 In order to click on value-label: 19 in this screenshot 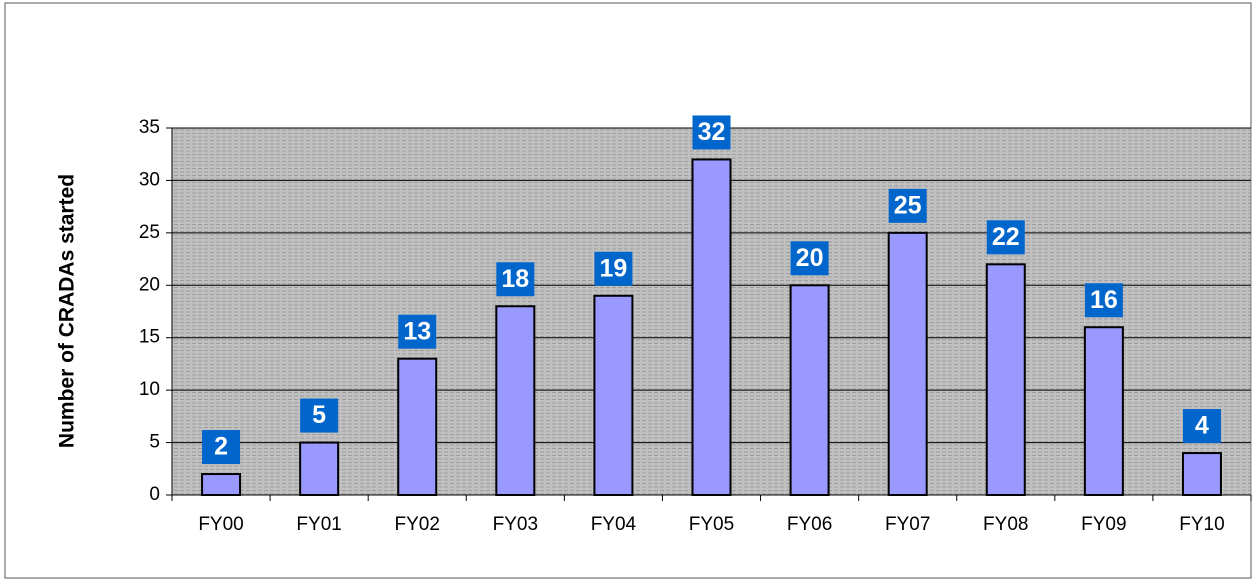, I will do `click(614, 268)`.